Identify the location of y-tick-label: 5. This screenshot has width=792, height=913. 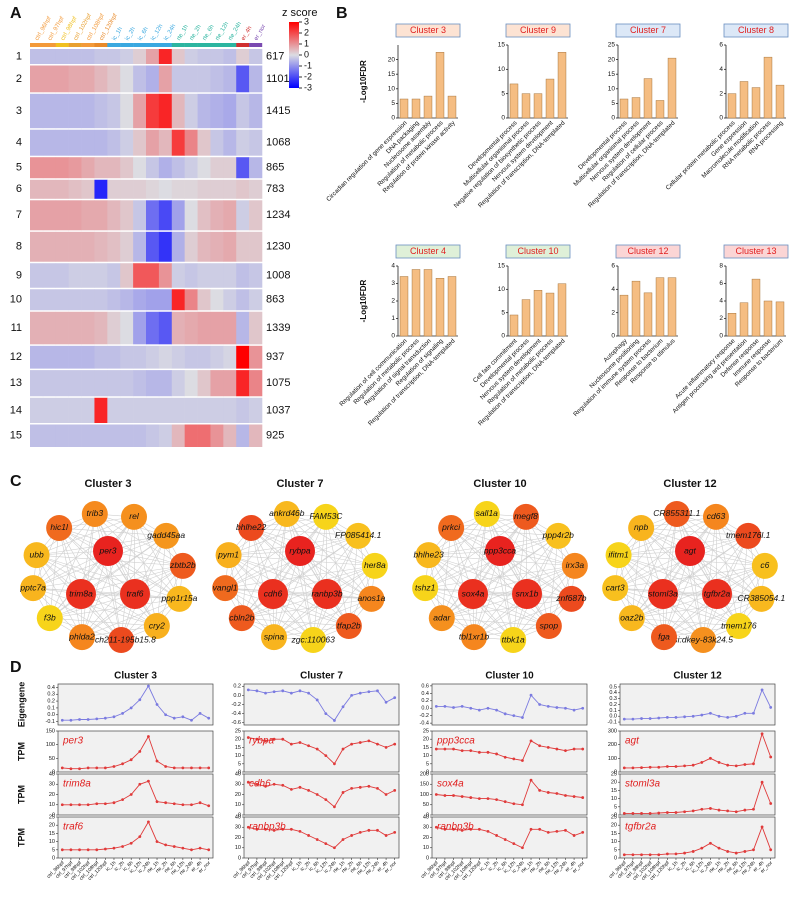
(427, 764).